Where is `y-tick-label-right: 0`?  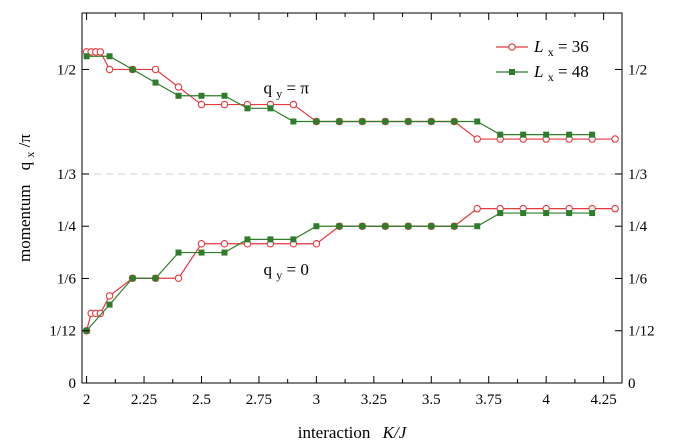
y-tick-label-right: 0 is located at coordinates (632, 384).